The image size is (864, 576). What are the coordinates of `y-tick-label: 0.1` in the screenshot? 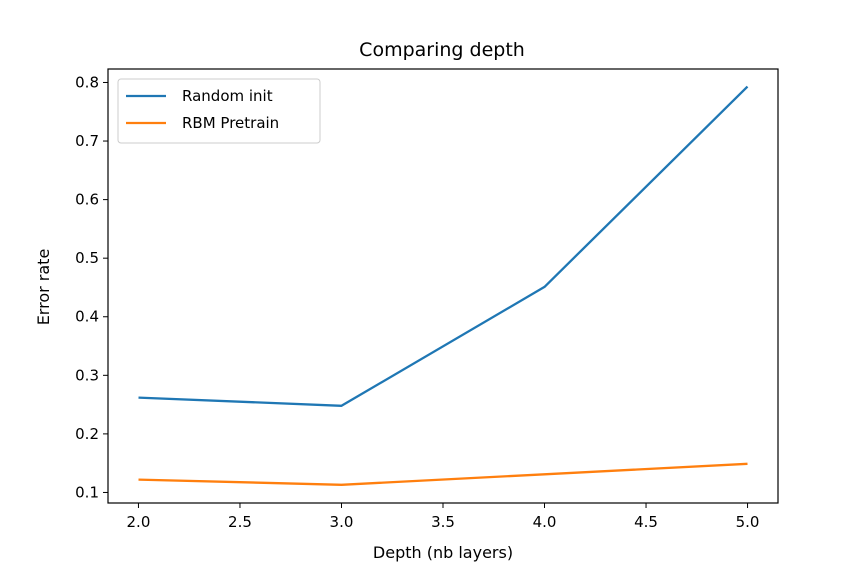 It's located at (87, 492).